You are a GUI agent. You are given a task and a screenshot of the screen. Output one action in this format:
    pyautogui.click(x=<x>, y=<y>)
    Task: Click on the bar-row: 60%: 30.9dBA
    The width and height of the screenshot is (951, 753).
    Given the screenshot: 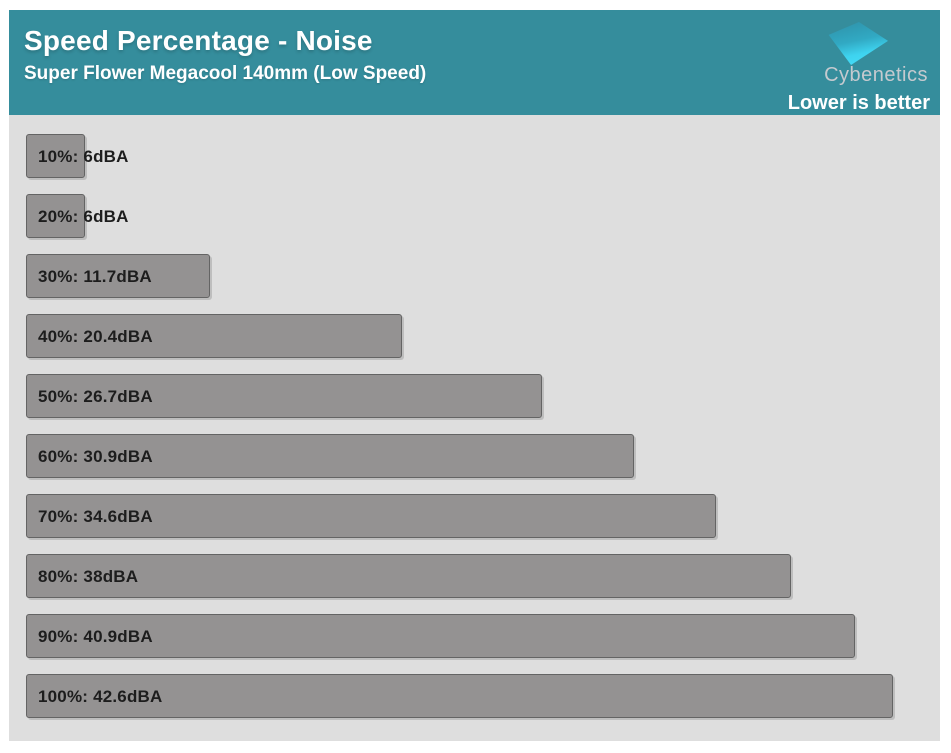 What is the action you would take?
    pyautogui.click(x=477, y=456)
    